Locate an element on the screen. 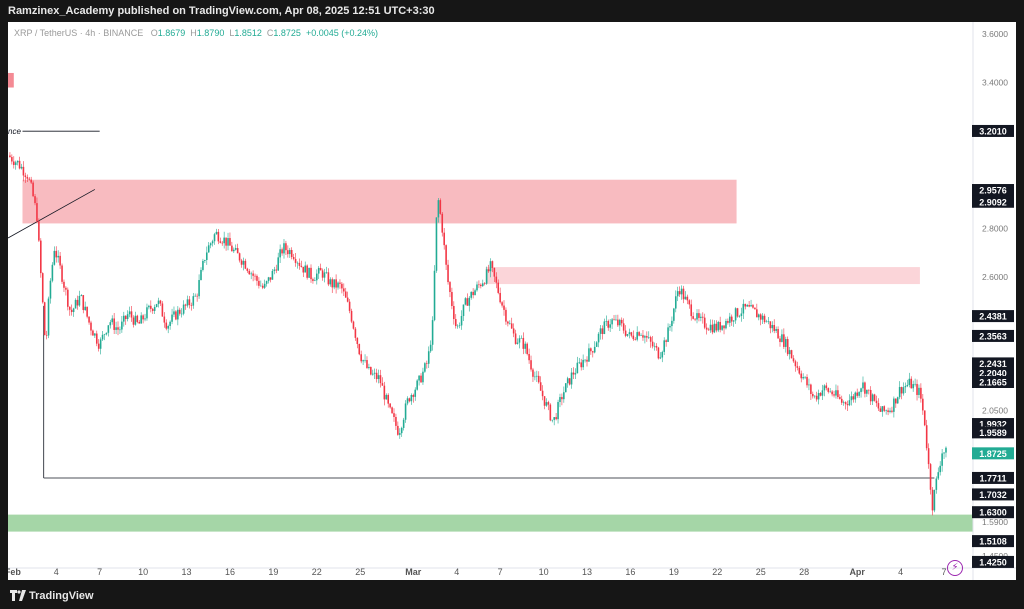 The width and height of the screenshot is (1024, 609). price-label-15: 1.4250 is located at coordinates (993, 562).